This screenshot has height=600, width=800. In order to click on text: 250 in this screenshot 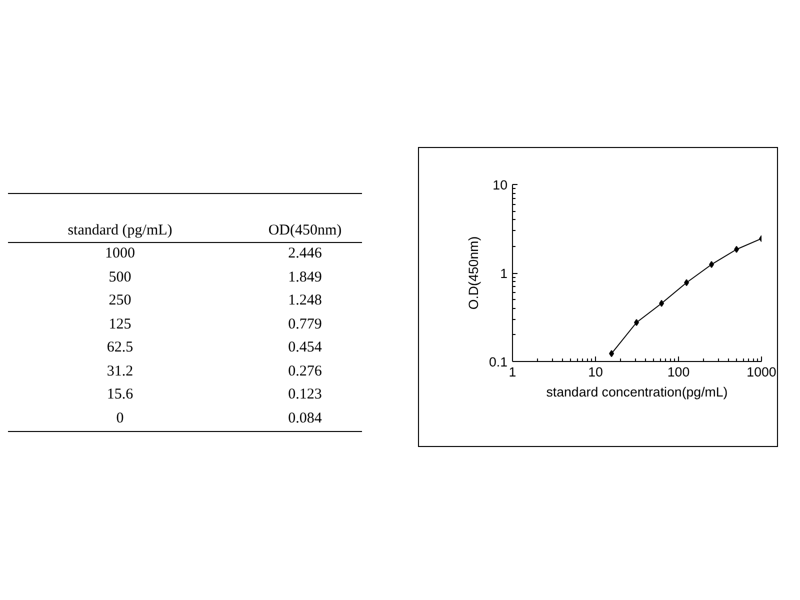, I will do `click(120, 300)`.